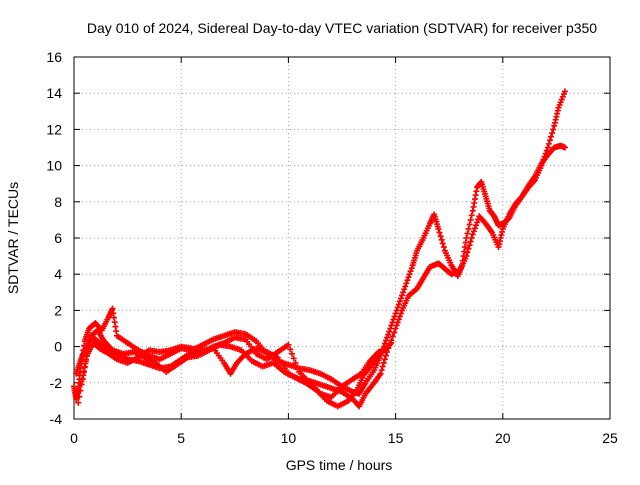 This screenshot has height=485, width=640. What do you see at coordinates (56, 383) in the screenshot?
I see `y-tick-label: -2` at bounding box center [56, 383].